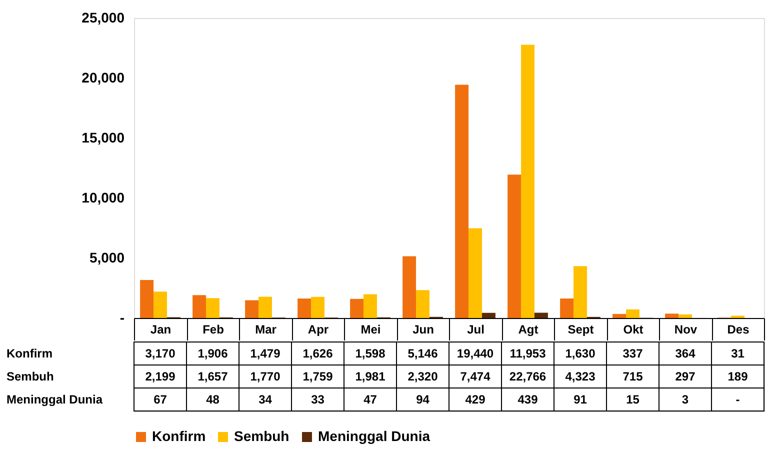 This screenshot has height=463, width=772. I want to click on x-tick-label: Jul, so click(475, 329).